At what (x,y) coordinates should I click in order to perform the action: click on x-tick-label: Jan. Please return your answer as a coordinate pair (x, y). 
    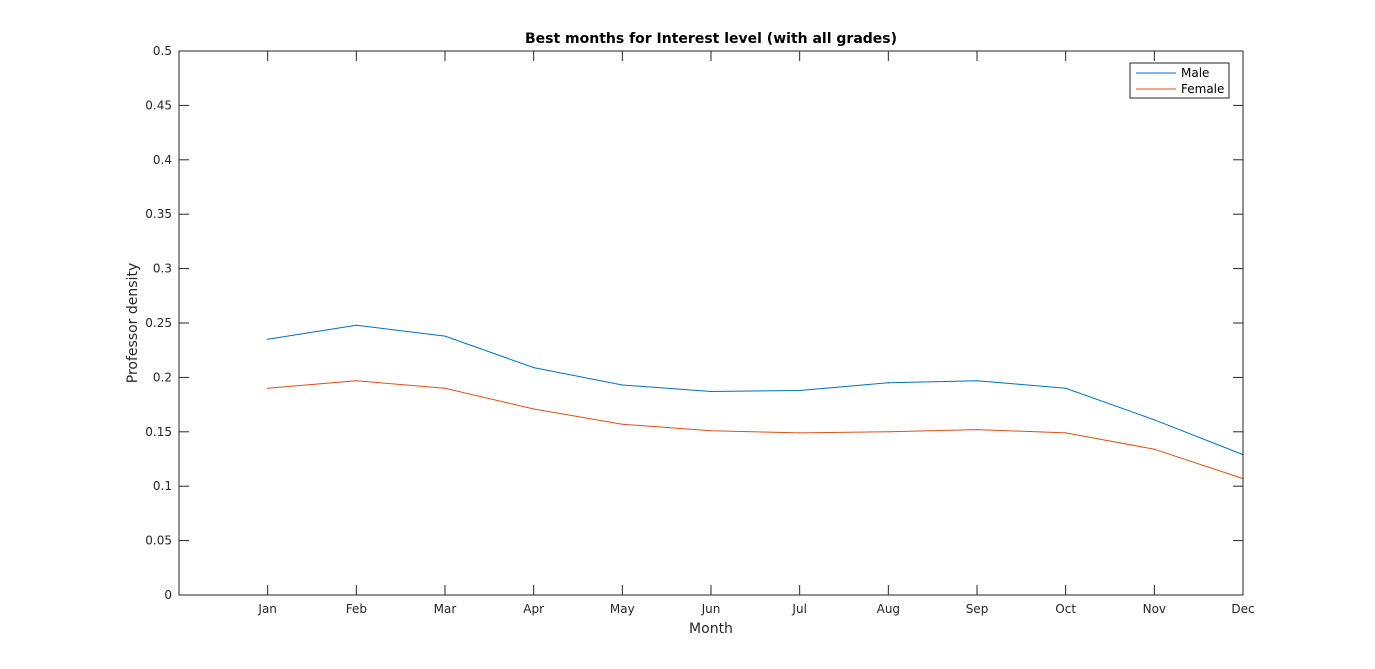
    Looking at the image, I should click on (267, 609).